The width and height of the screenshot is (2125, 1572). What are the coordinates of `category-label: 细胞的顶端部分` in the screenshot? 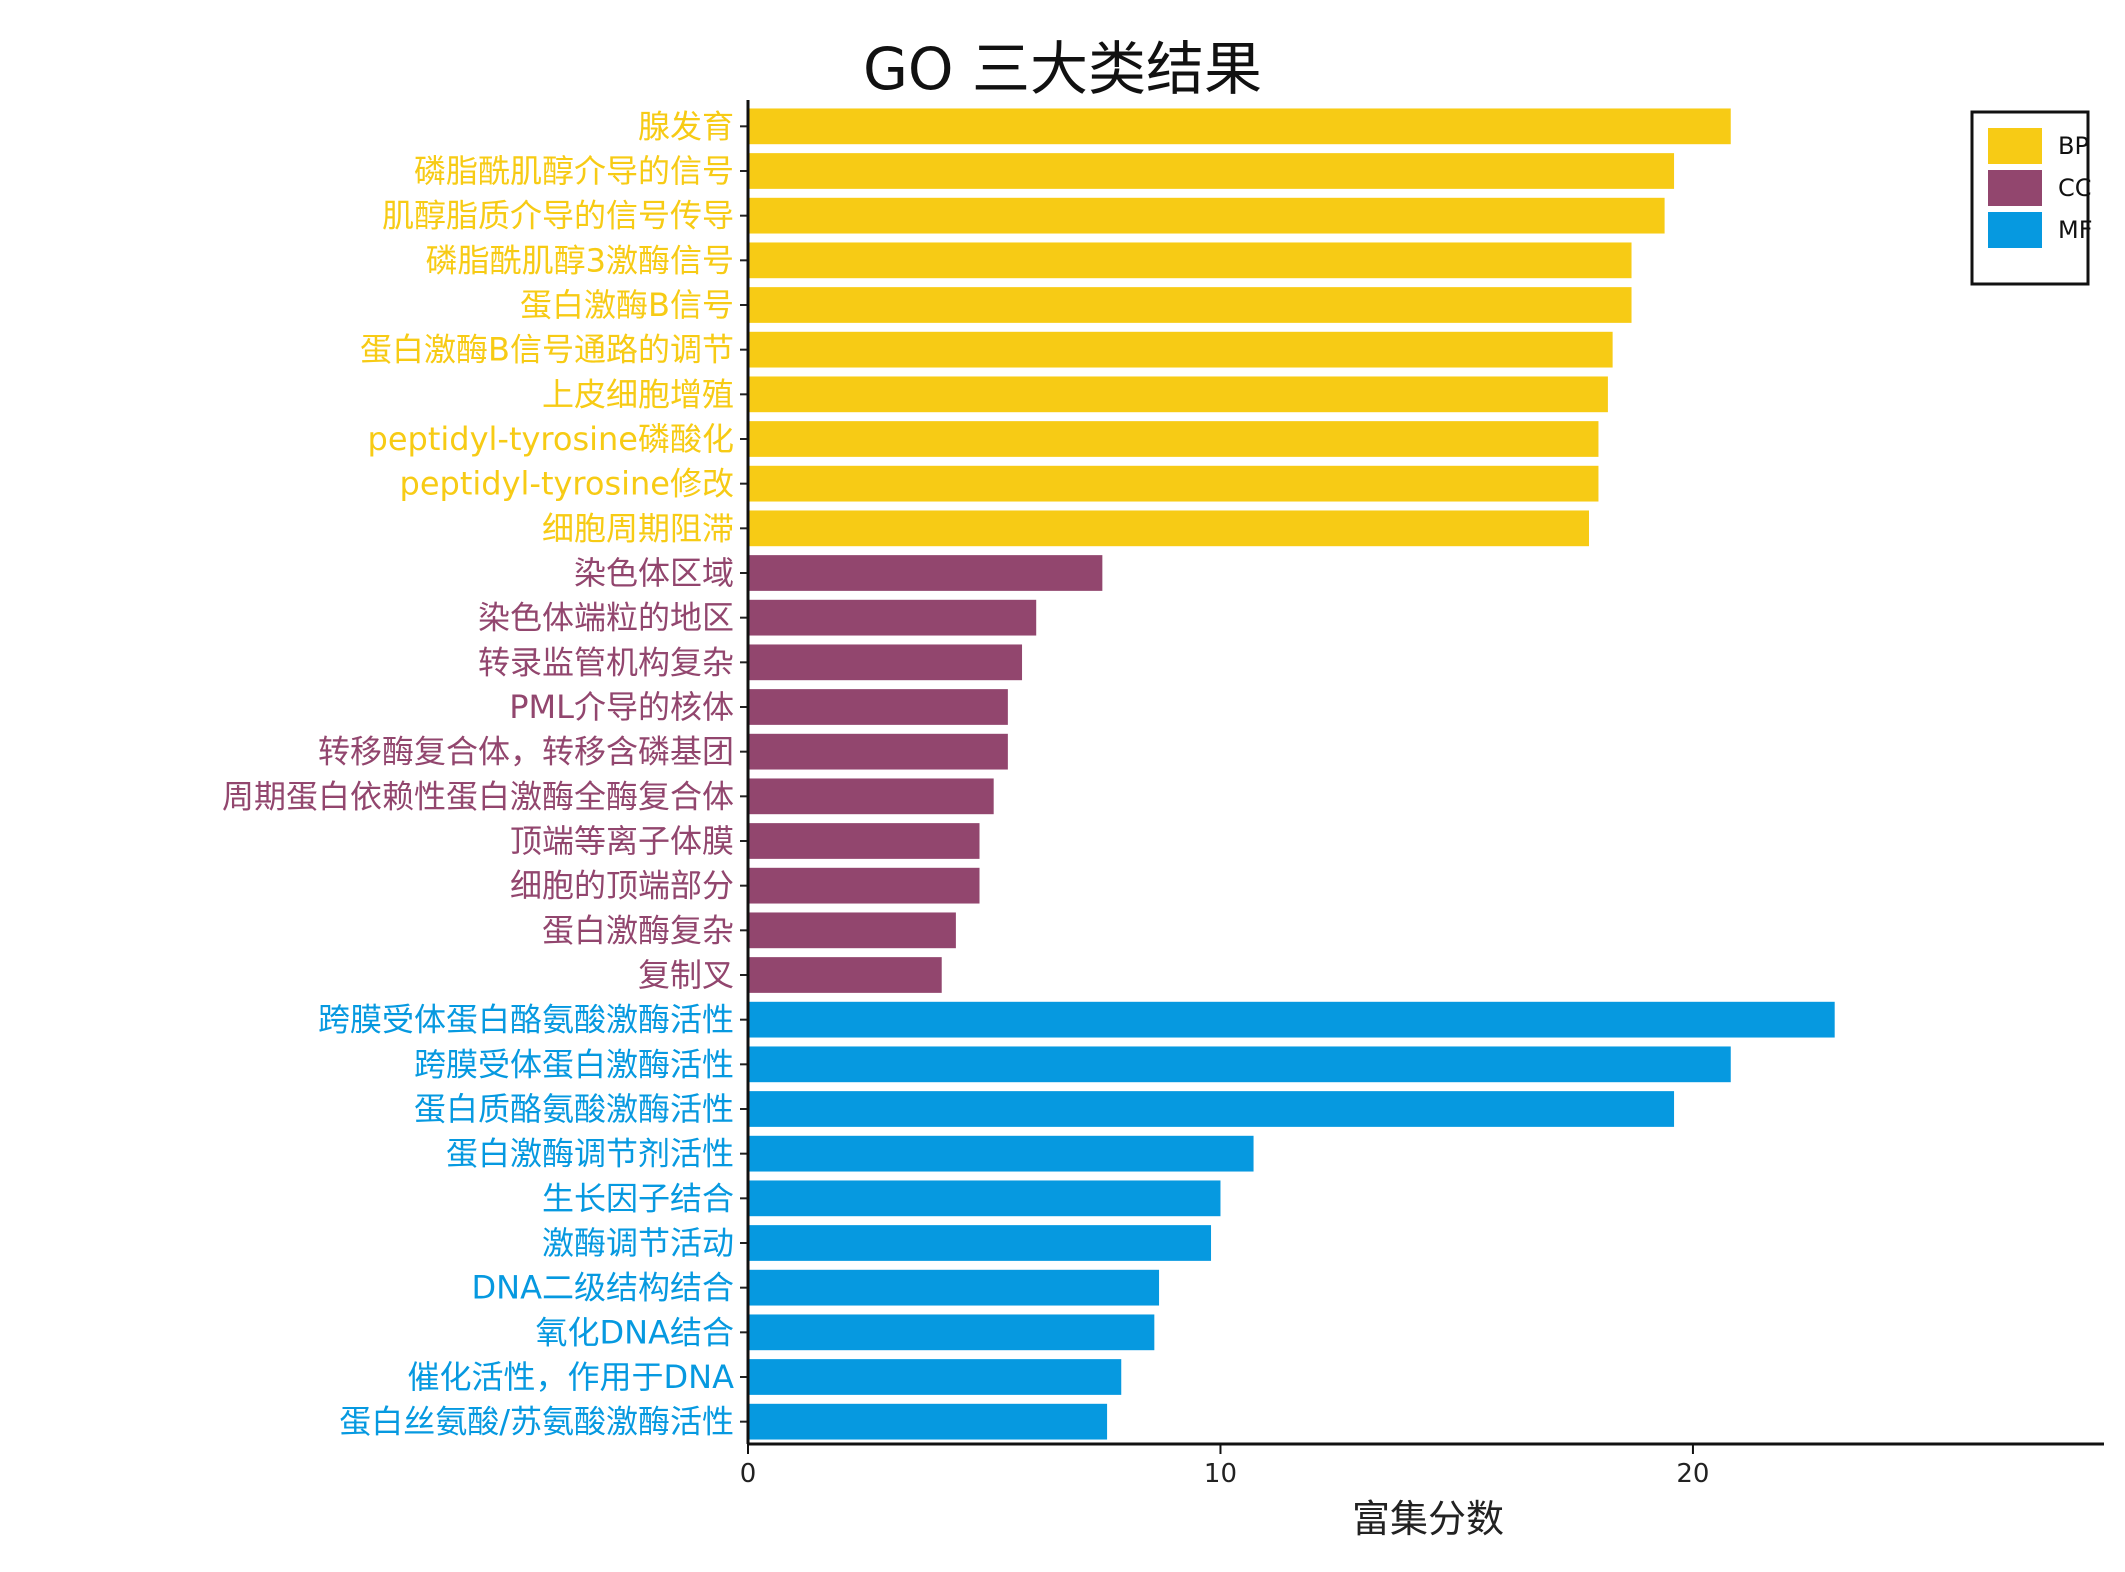 It's located at (622, 886).